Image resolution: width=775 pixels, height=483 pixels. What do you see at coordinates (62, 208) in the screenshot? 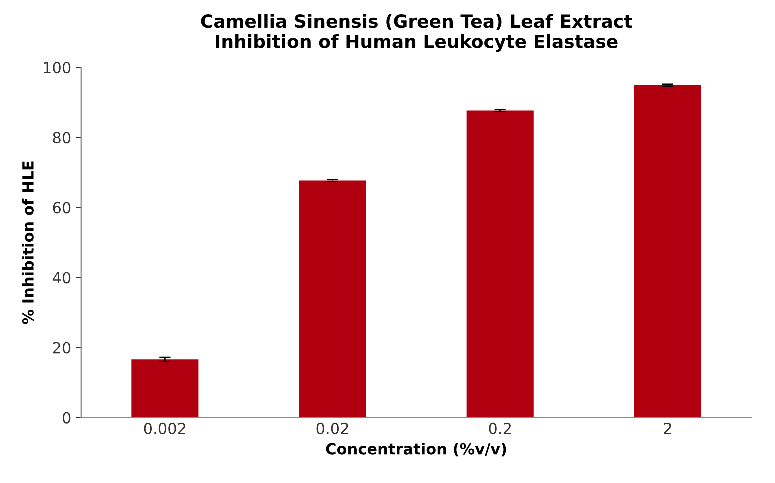
I see `y-tick-label: 60` at bounding box center [62, 208].